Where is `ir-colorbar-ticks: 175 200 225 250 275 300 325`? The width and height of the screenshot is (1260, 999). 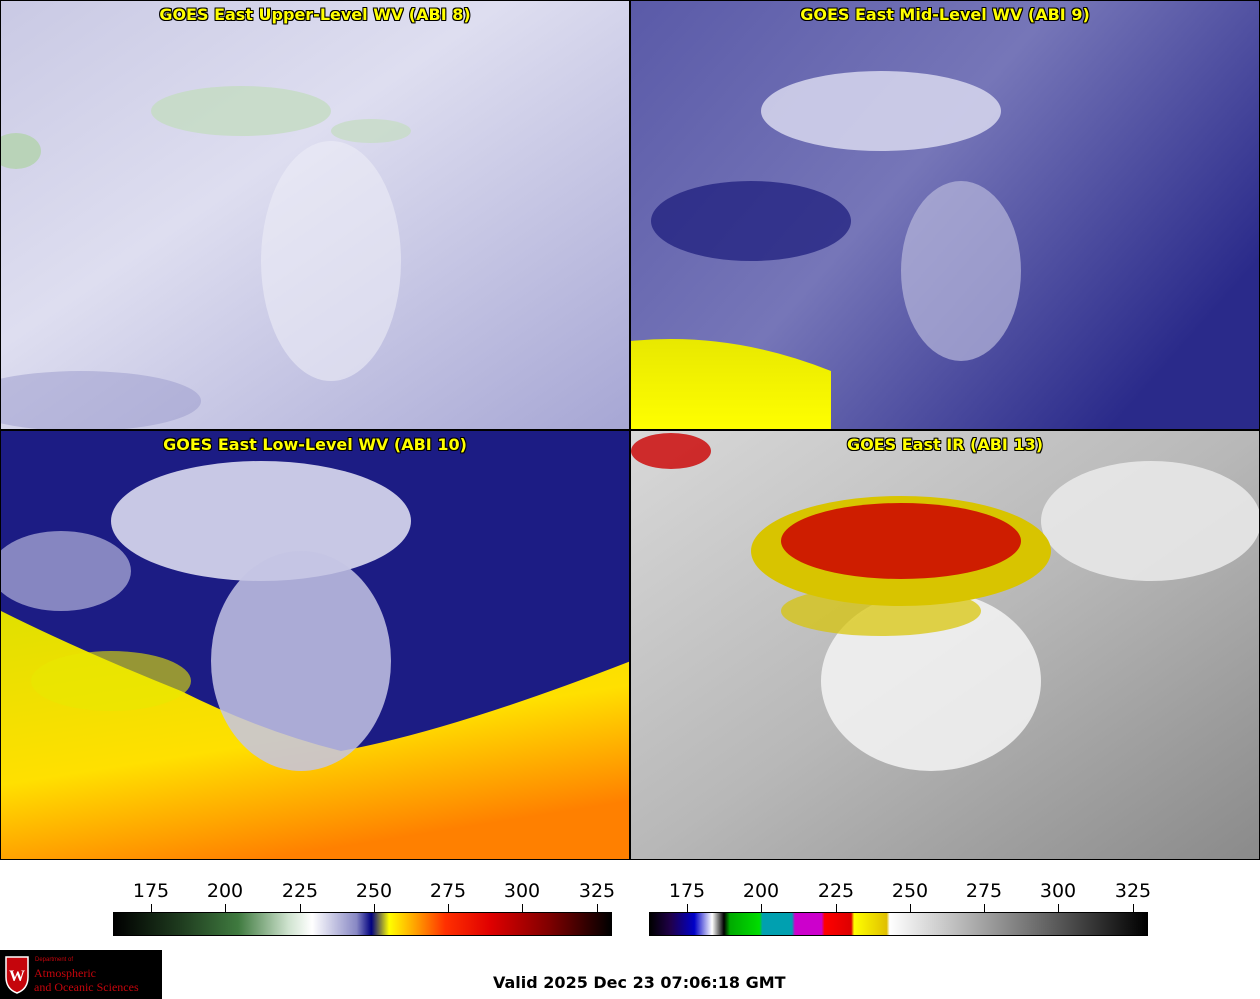 ir-colorbar-ticks: 175 200 225 250 275 300 325 is located at coordinates (900, 896).